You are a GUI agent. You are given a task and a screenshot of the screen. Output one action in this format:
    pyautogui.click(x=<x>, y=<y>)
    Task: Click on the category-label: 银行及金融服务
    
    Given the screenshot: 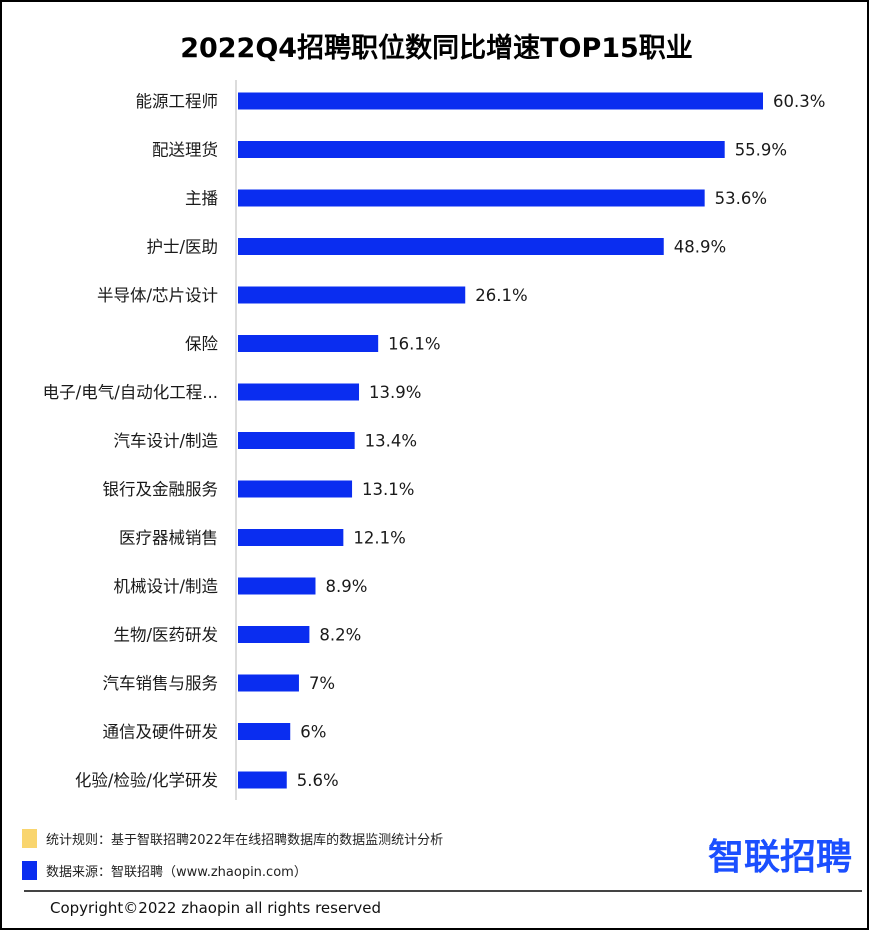 What is the action you would take?
    pyautogui.click(x=161, y=489)
    